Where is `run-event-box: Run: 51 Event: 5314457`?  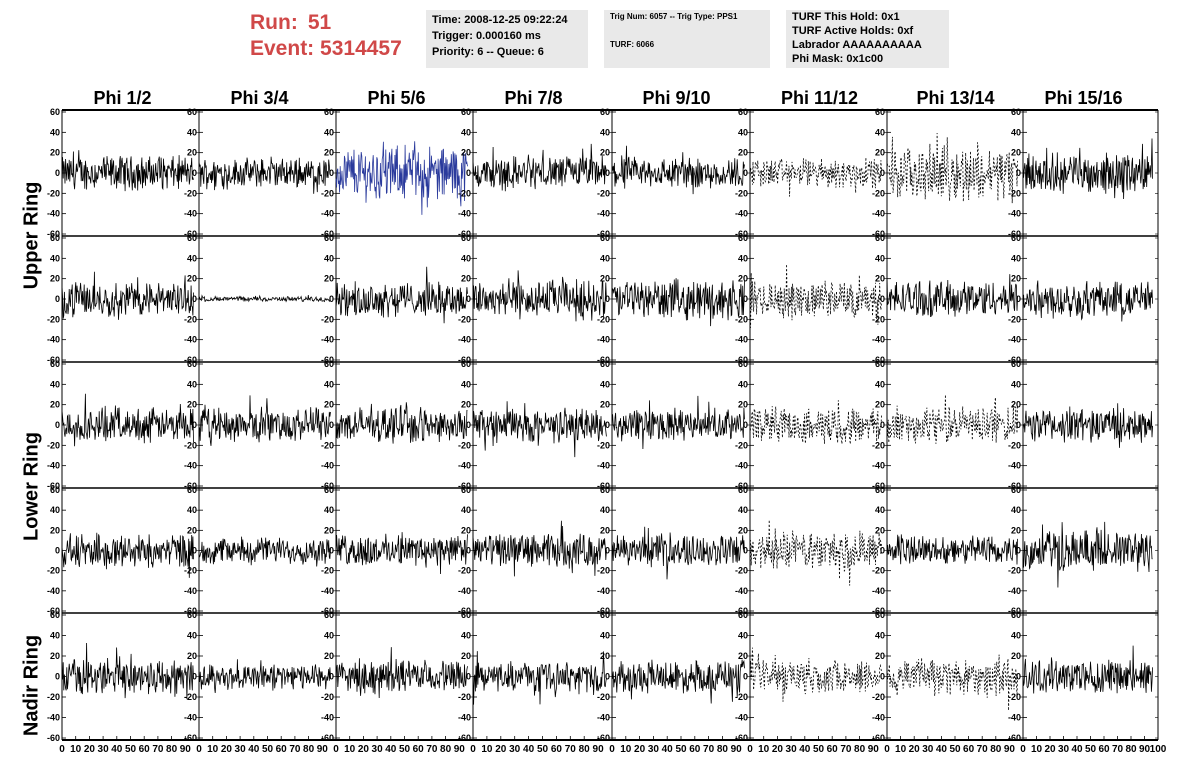
run-event-box: Run: 51 Event: 5314457 is located at coordinates (335, 36).